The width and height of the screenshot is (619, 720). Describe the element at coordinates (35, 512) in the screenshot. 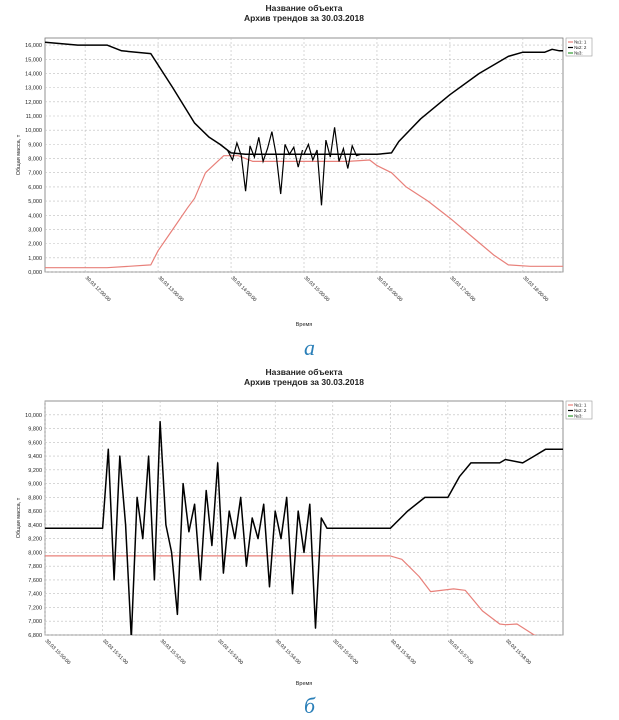

I see `y-tick-label: 8,600` at that location.